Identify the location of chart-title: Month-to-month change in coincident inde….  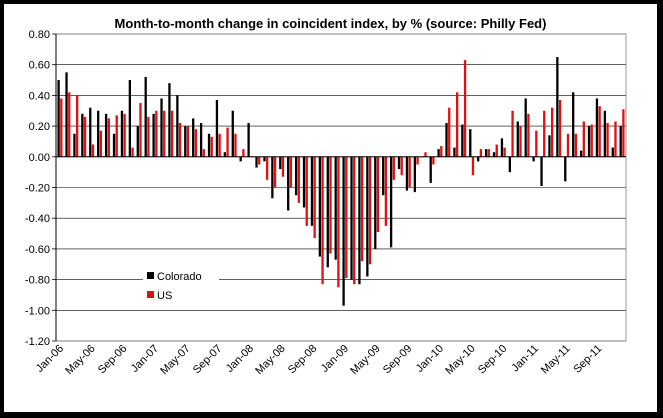
(330, 23).